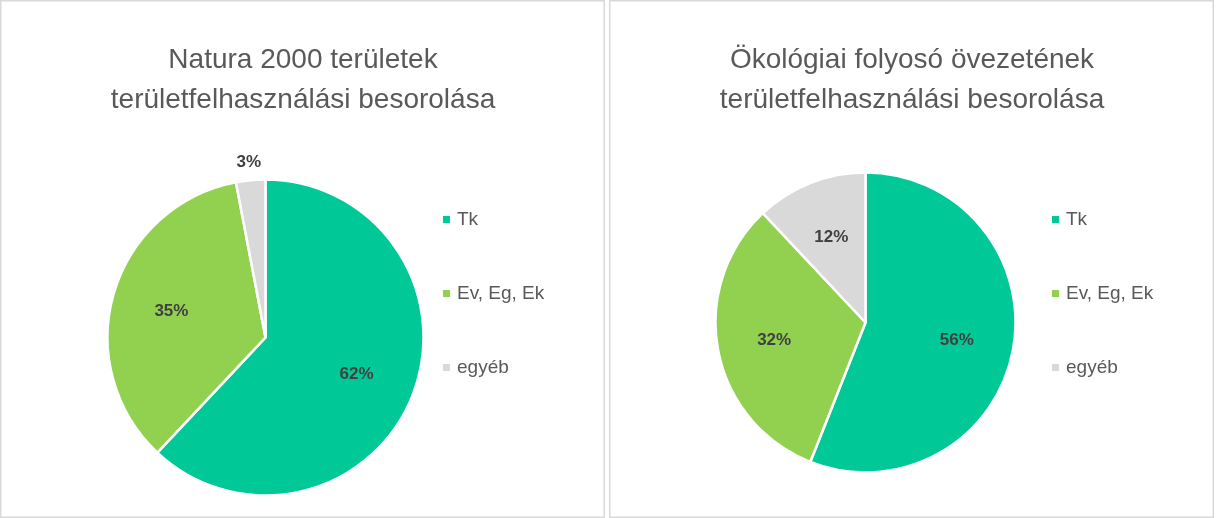  I want to click on data-label: 62%, so click(356, 374).